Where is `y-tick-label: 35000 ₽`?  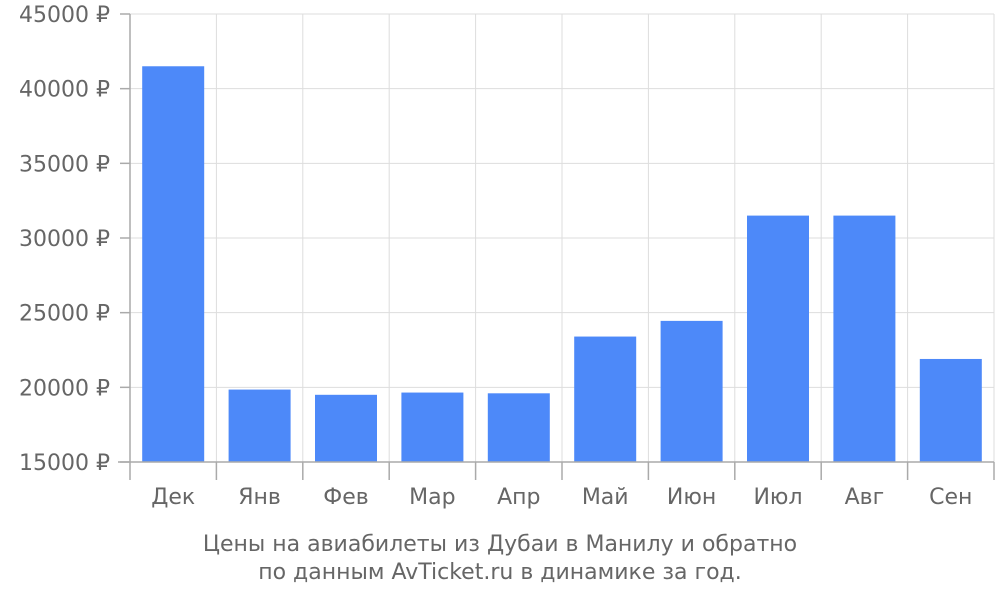 y-tick-label: 35000 ₽ is located at coordinates (64, 164).